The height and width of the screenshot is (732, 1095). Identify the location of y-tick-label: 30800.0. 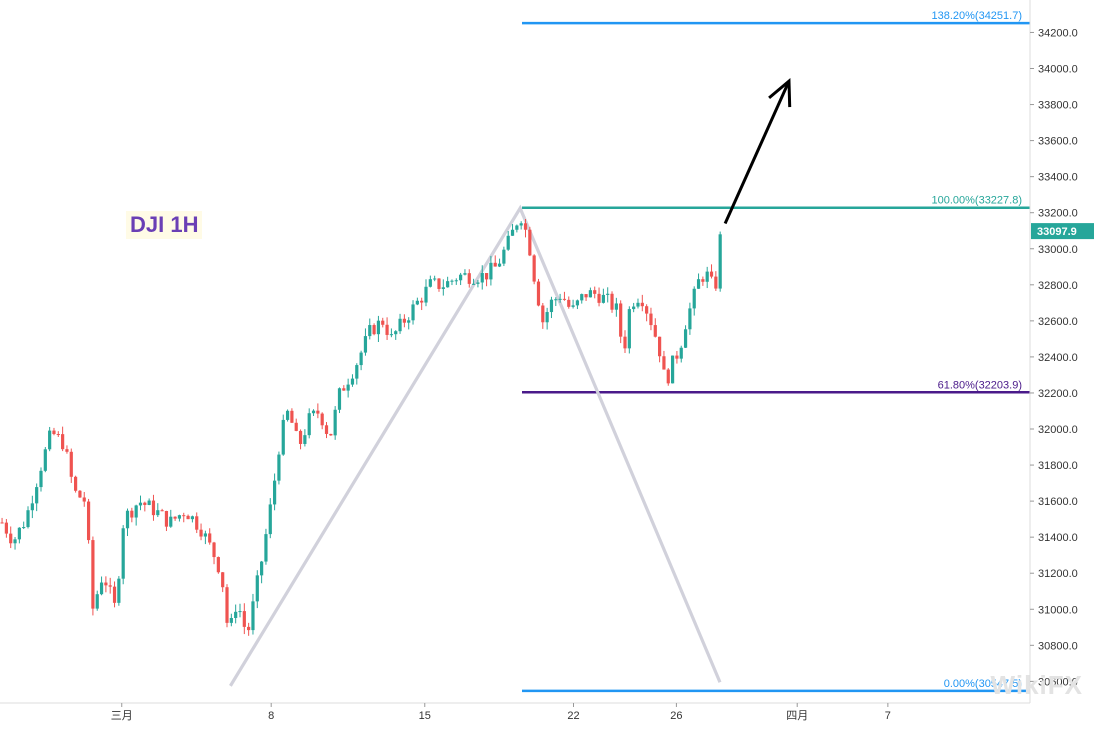
(1058, 646).